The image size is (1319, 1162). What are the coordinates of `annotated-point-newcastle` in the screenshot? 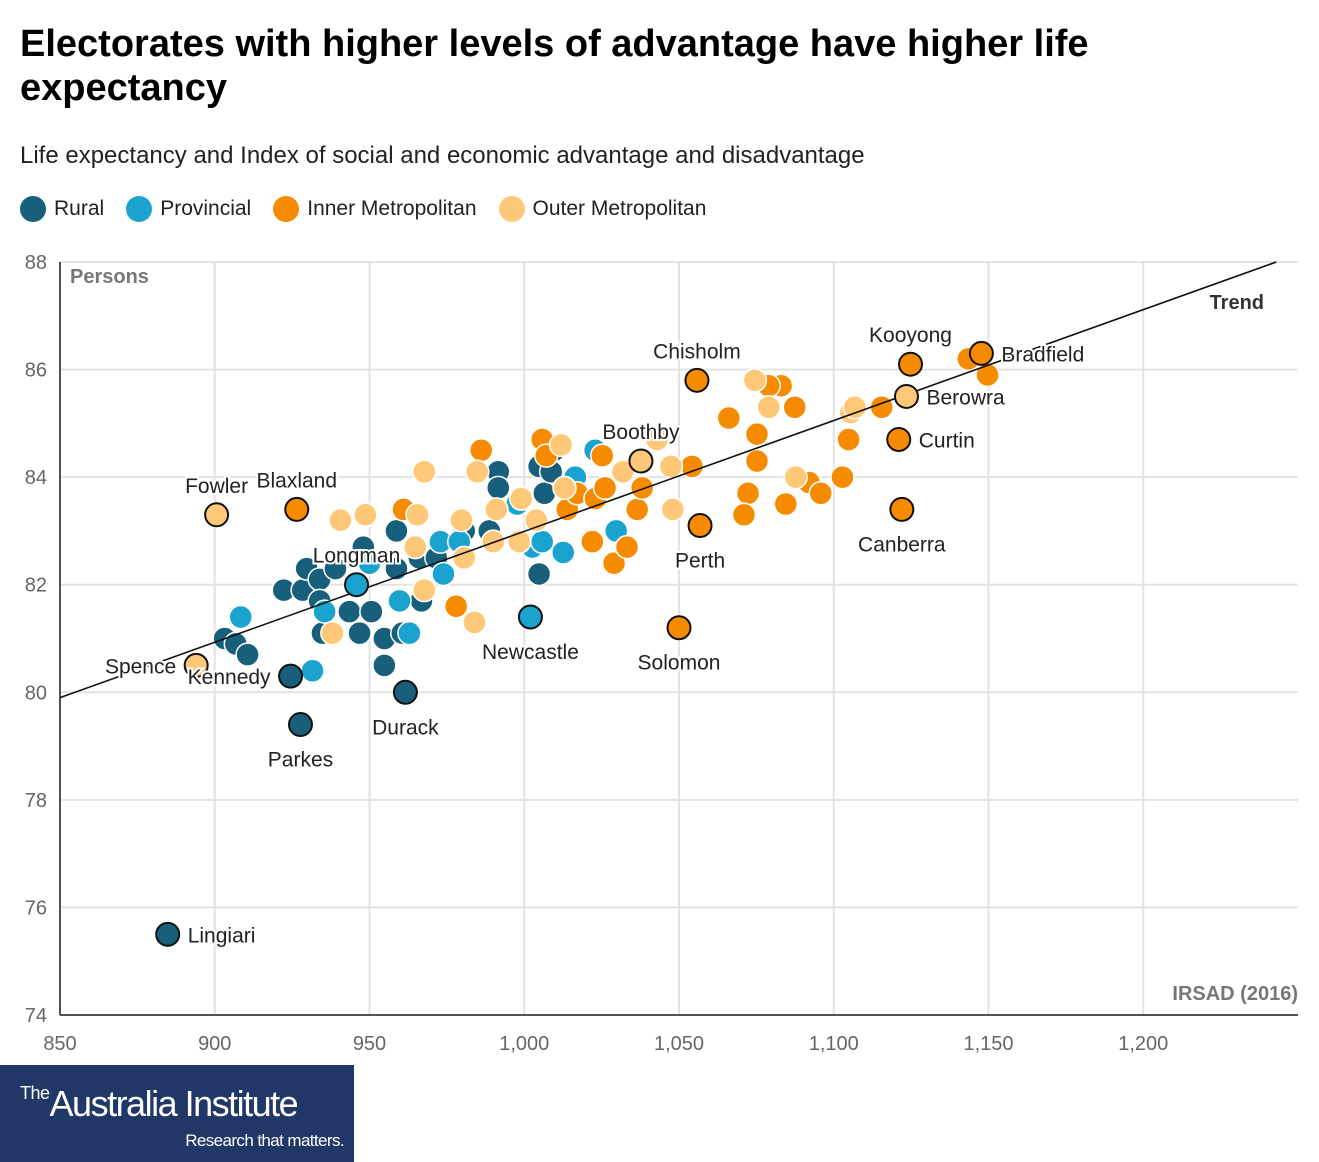 It's located at (530, 617).